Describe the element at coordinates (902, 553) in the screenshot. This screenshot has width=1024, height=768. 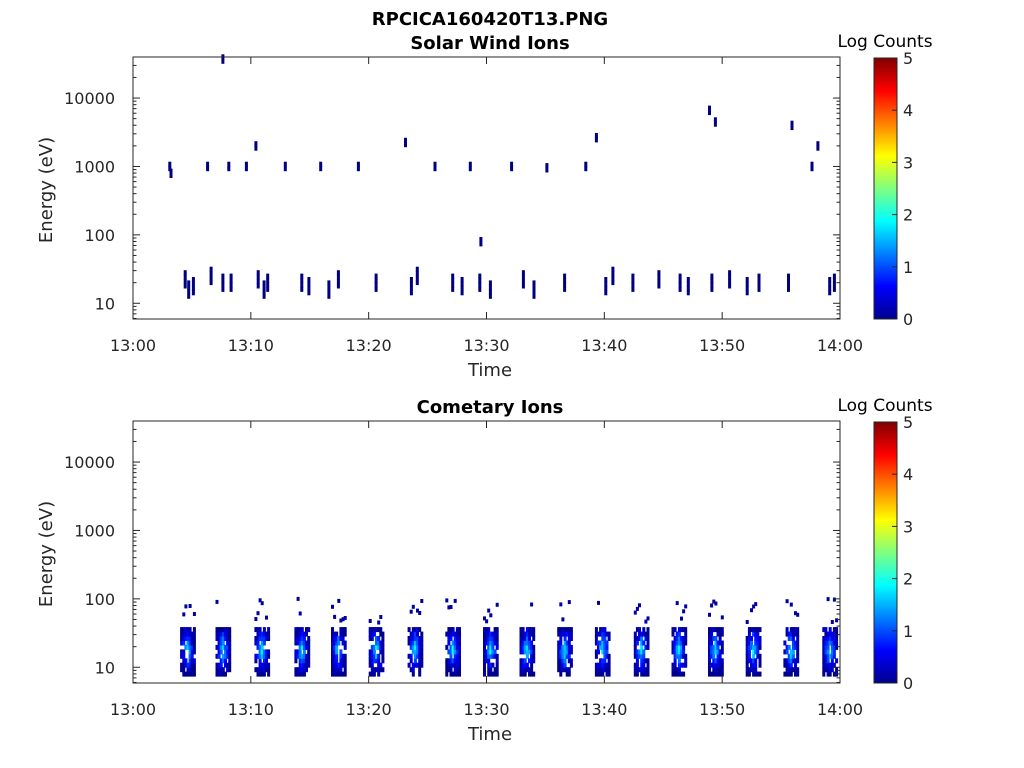
I see `colorbar-ticks: 0 1 2 3 4 5` at that location.